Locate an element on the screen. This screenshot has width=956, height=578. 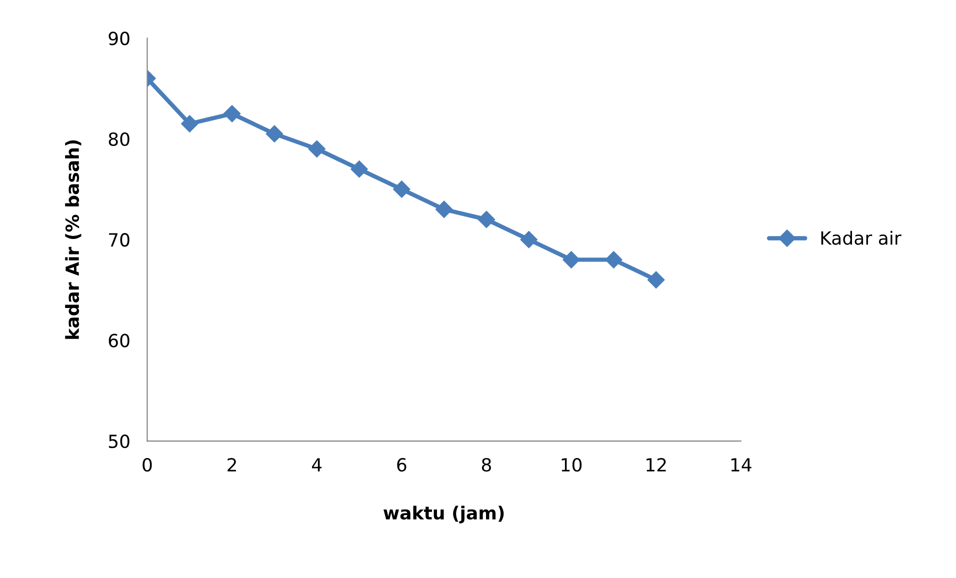
x-tick-label: 10 is located at coordinates (572, 465).